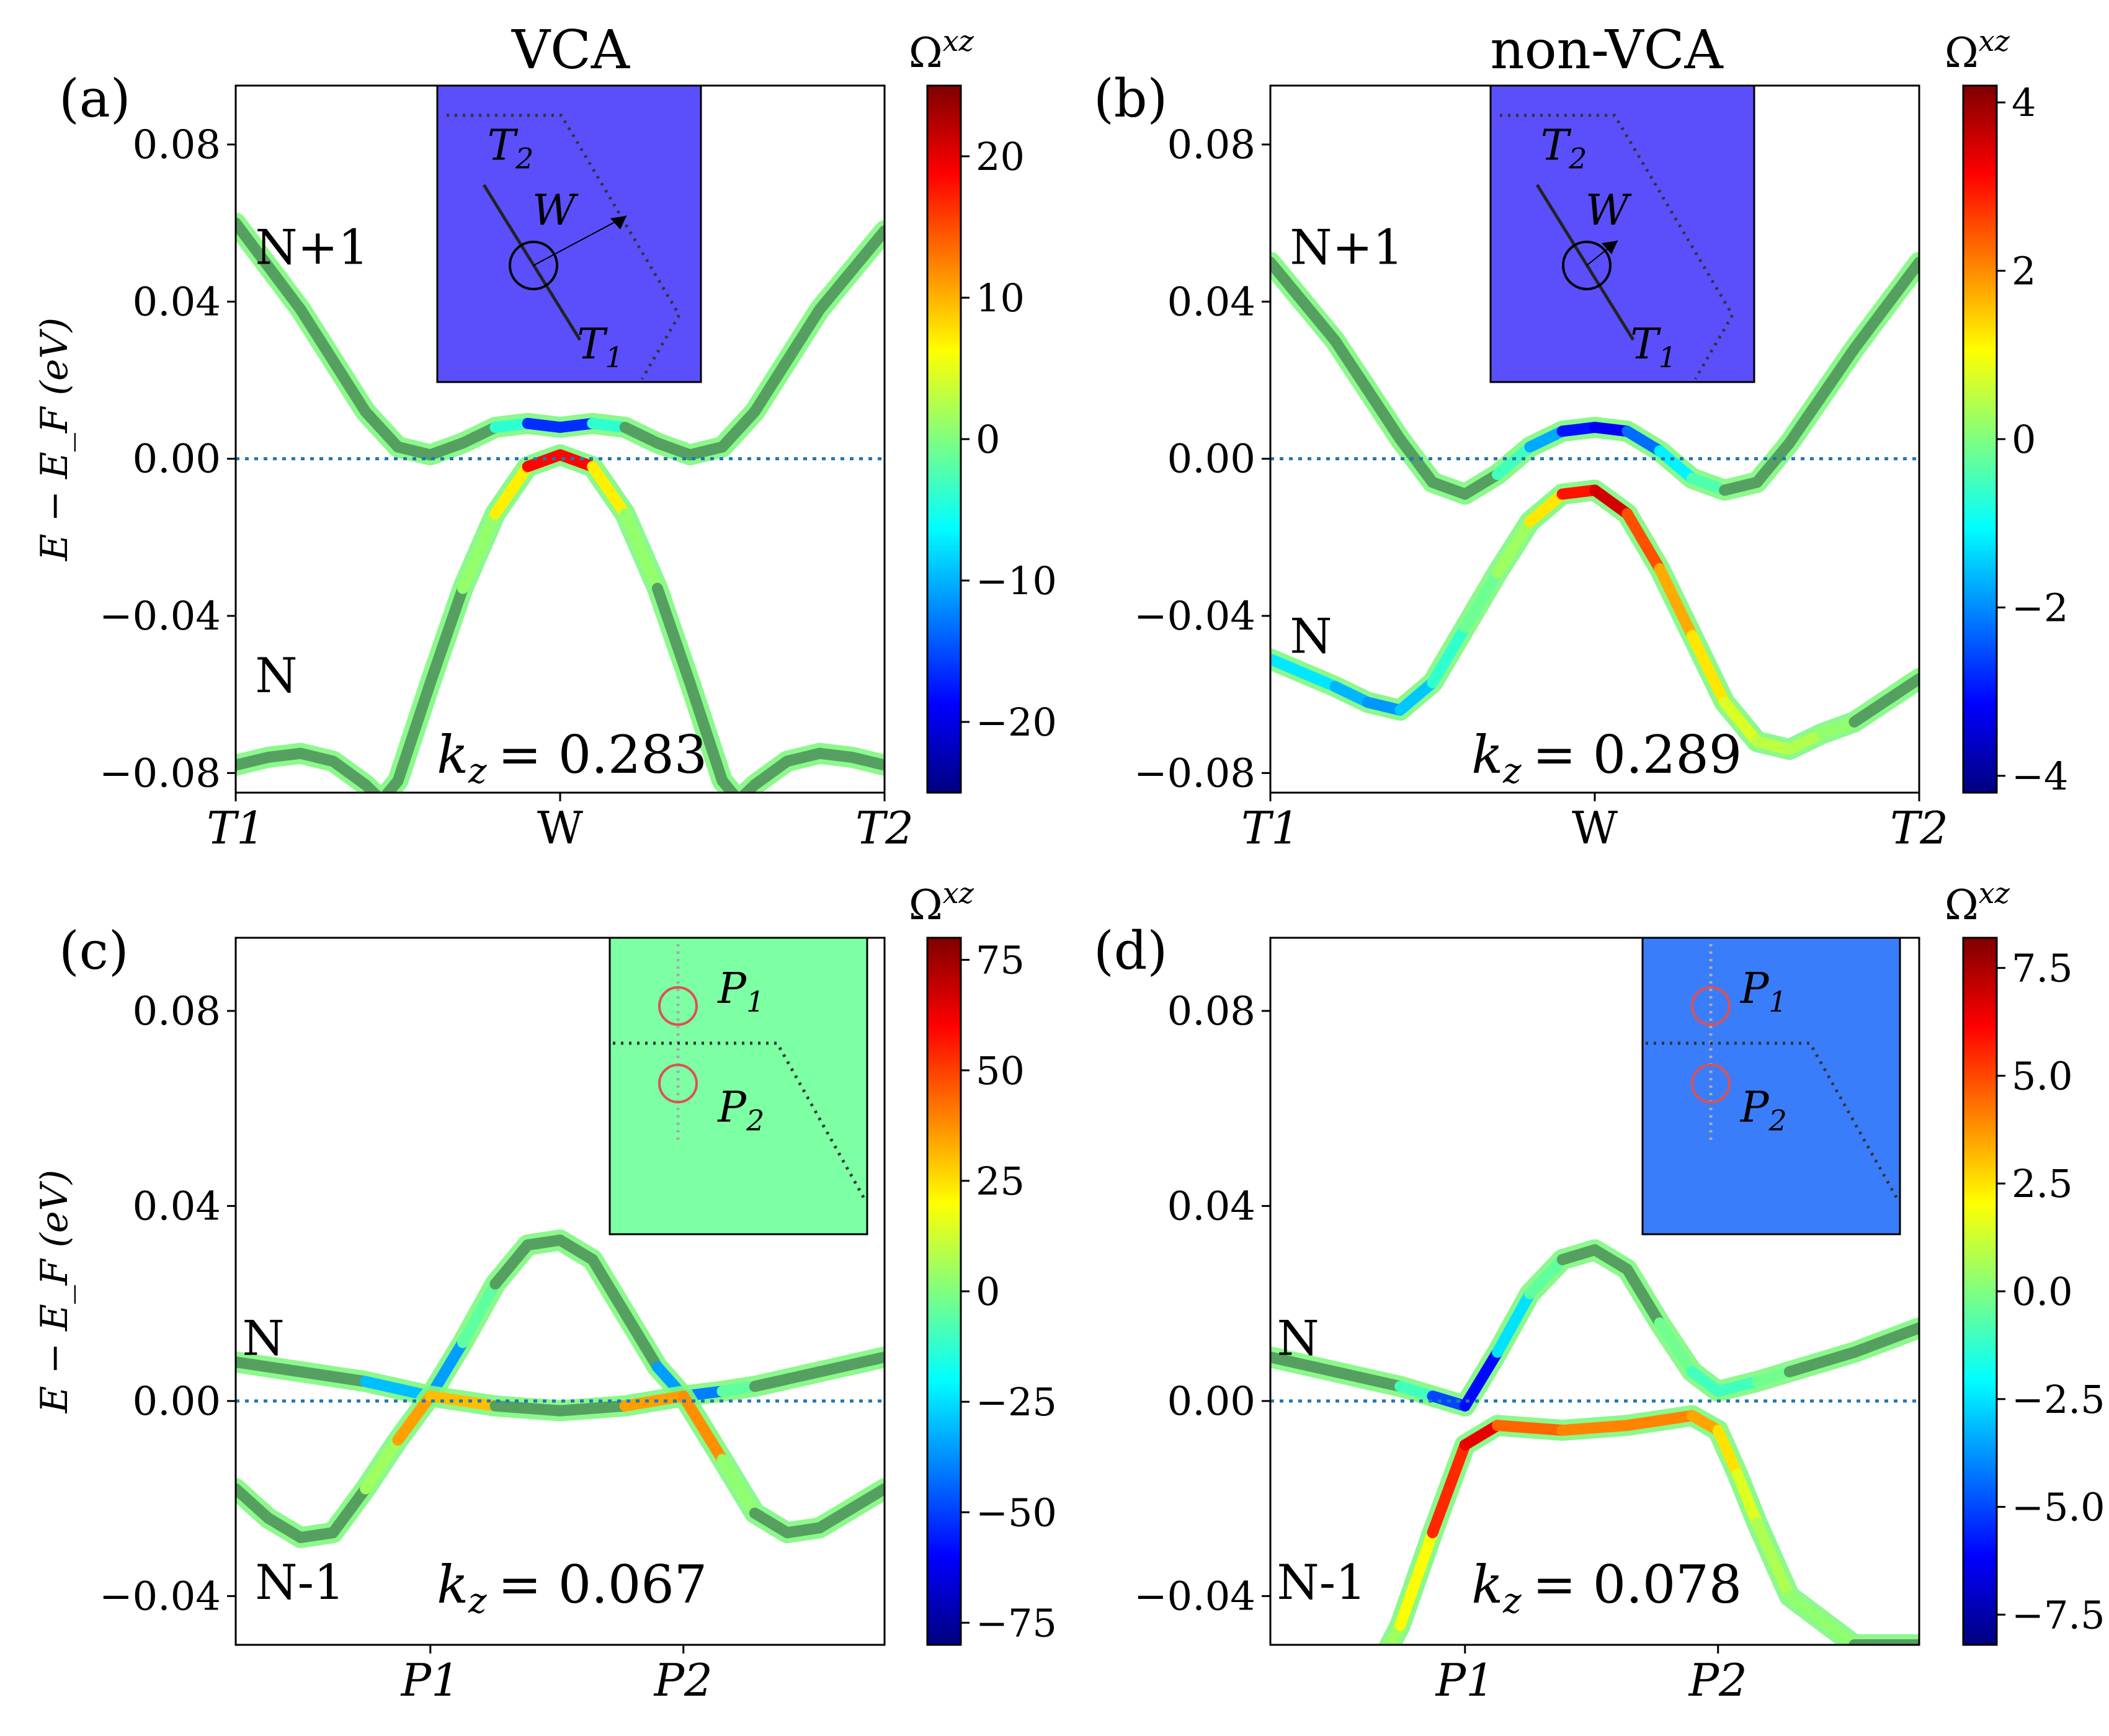  I want to click on colorbar-tick-label: 50, so click(1000, 1070).